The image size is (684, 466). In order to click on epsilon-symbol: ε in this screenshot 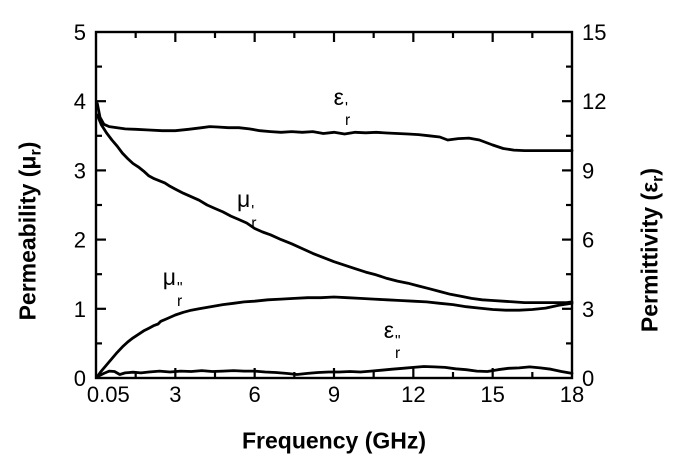, I will do `click(649, 187)`.